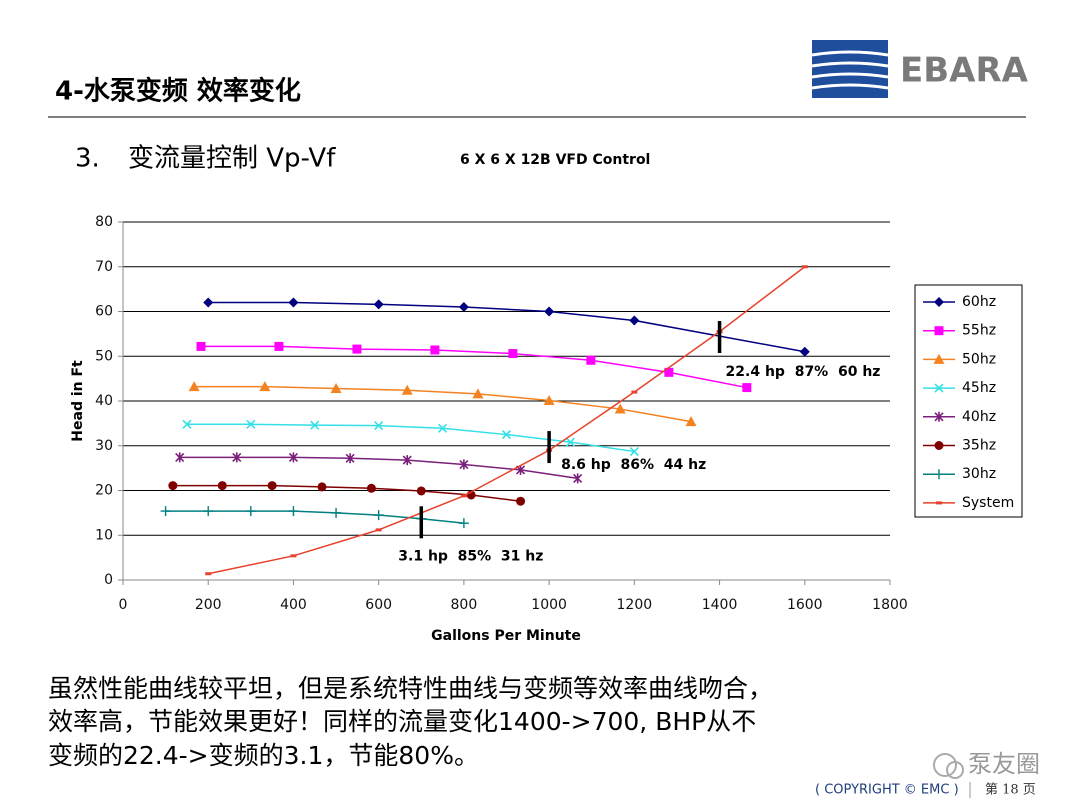  What do you see at coordinates (968, 401) in the screenshot?
I see `legend-box` at bounding box center [968, 401].